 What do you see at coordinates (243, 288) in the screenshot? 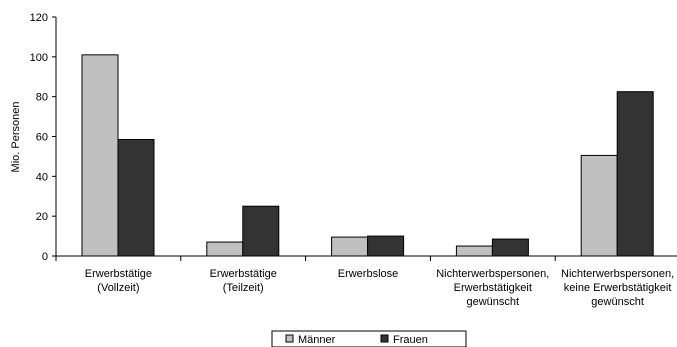
I see `x-category-label: (Teilzeit)` at bounding box center [243, 288].